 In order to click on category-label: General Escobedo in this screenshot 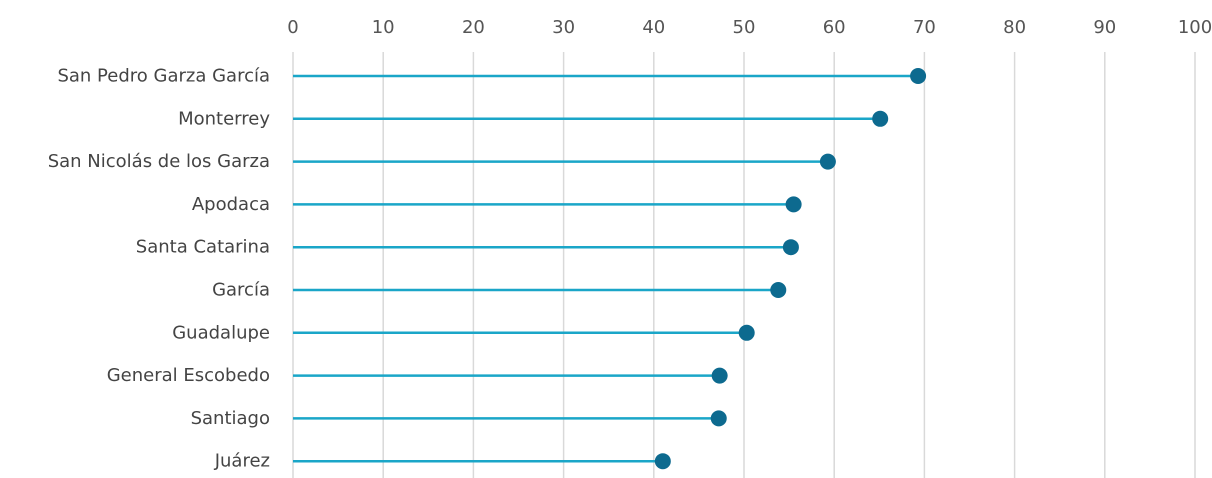, I will do `click(188, 375)`.